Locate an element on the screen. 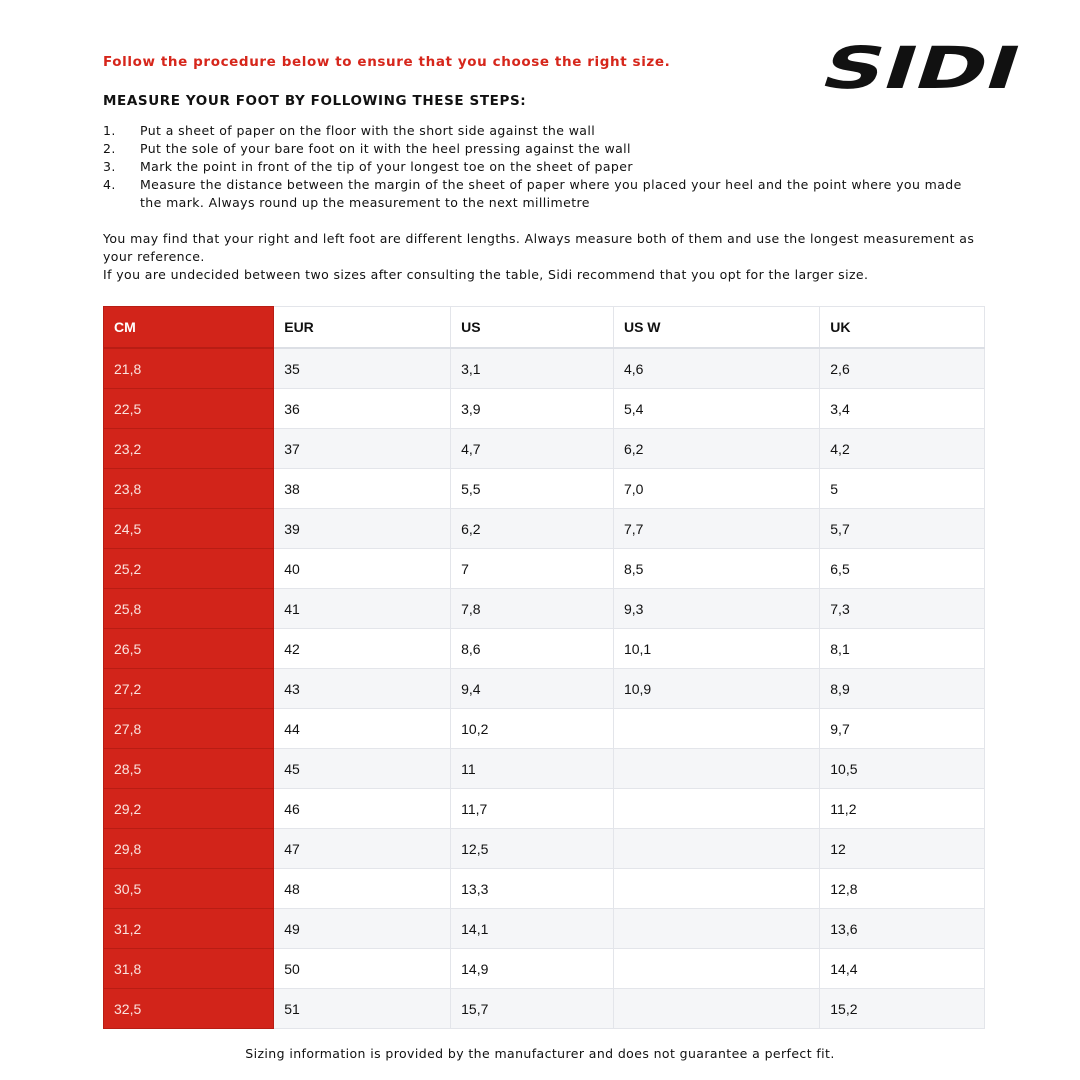 The height and width of the screenshot is (1080, 1080). cell-cm: 27,2 is located at coordinates (188, 688).